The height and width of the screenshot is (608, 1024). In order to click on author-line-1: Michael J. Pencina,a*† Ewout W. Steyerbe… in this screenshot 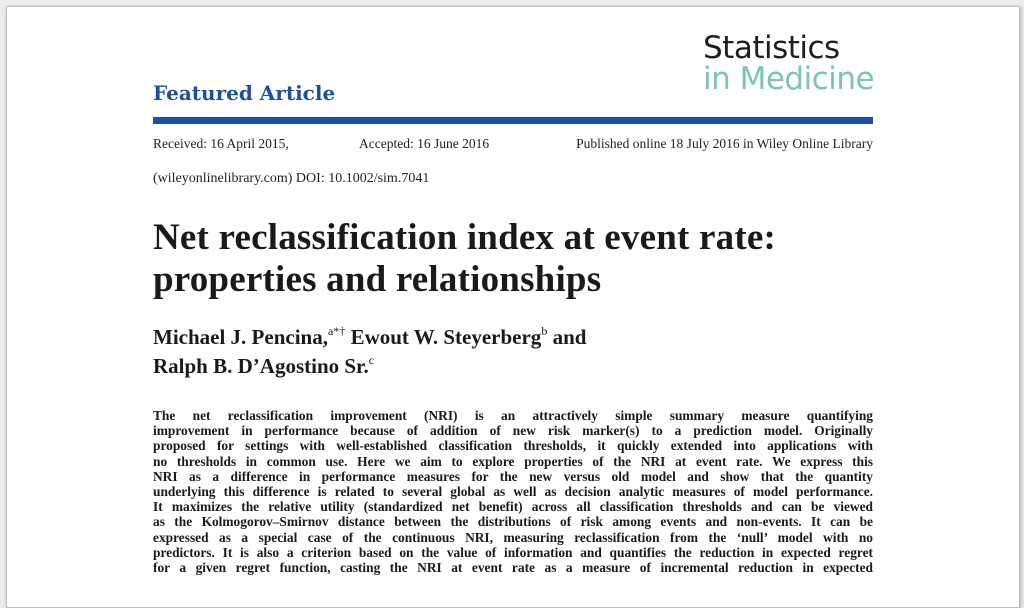, I will do `click(513, 337)`.